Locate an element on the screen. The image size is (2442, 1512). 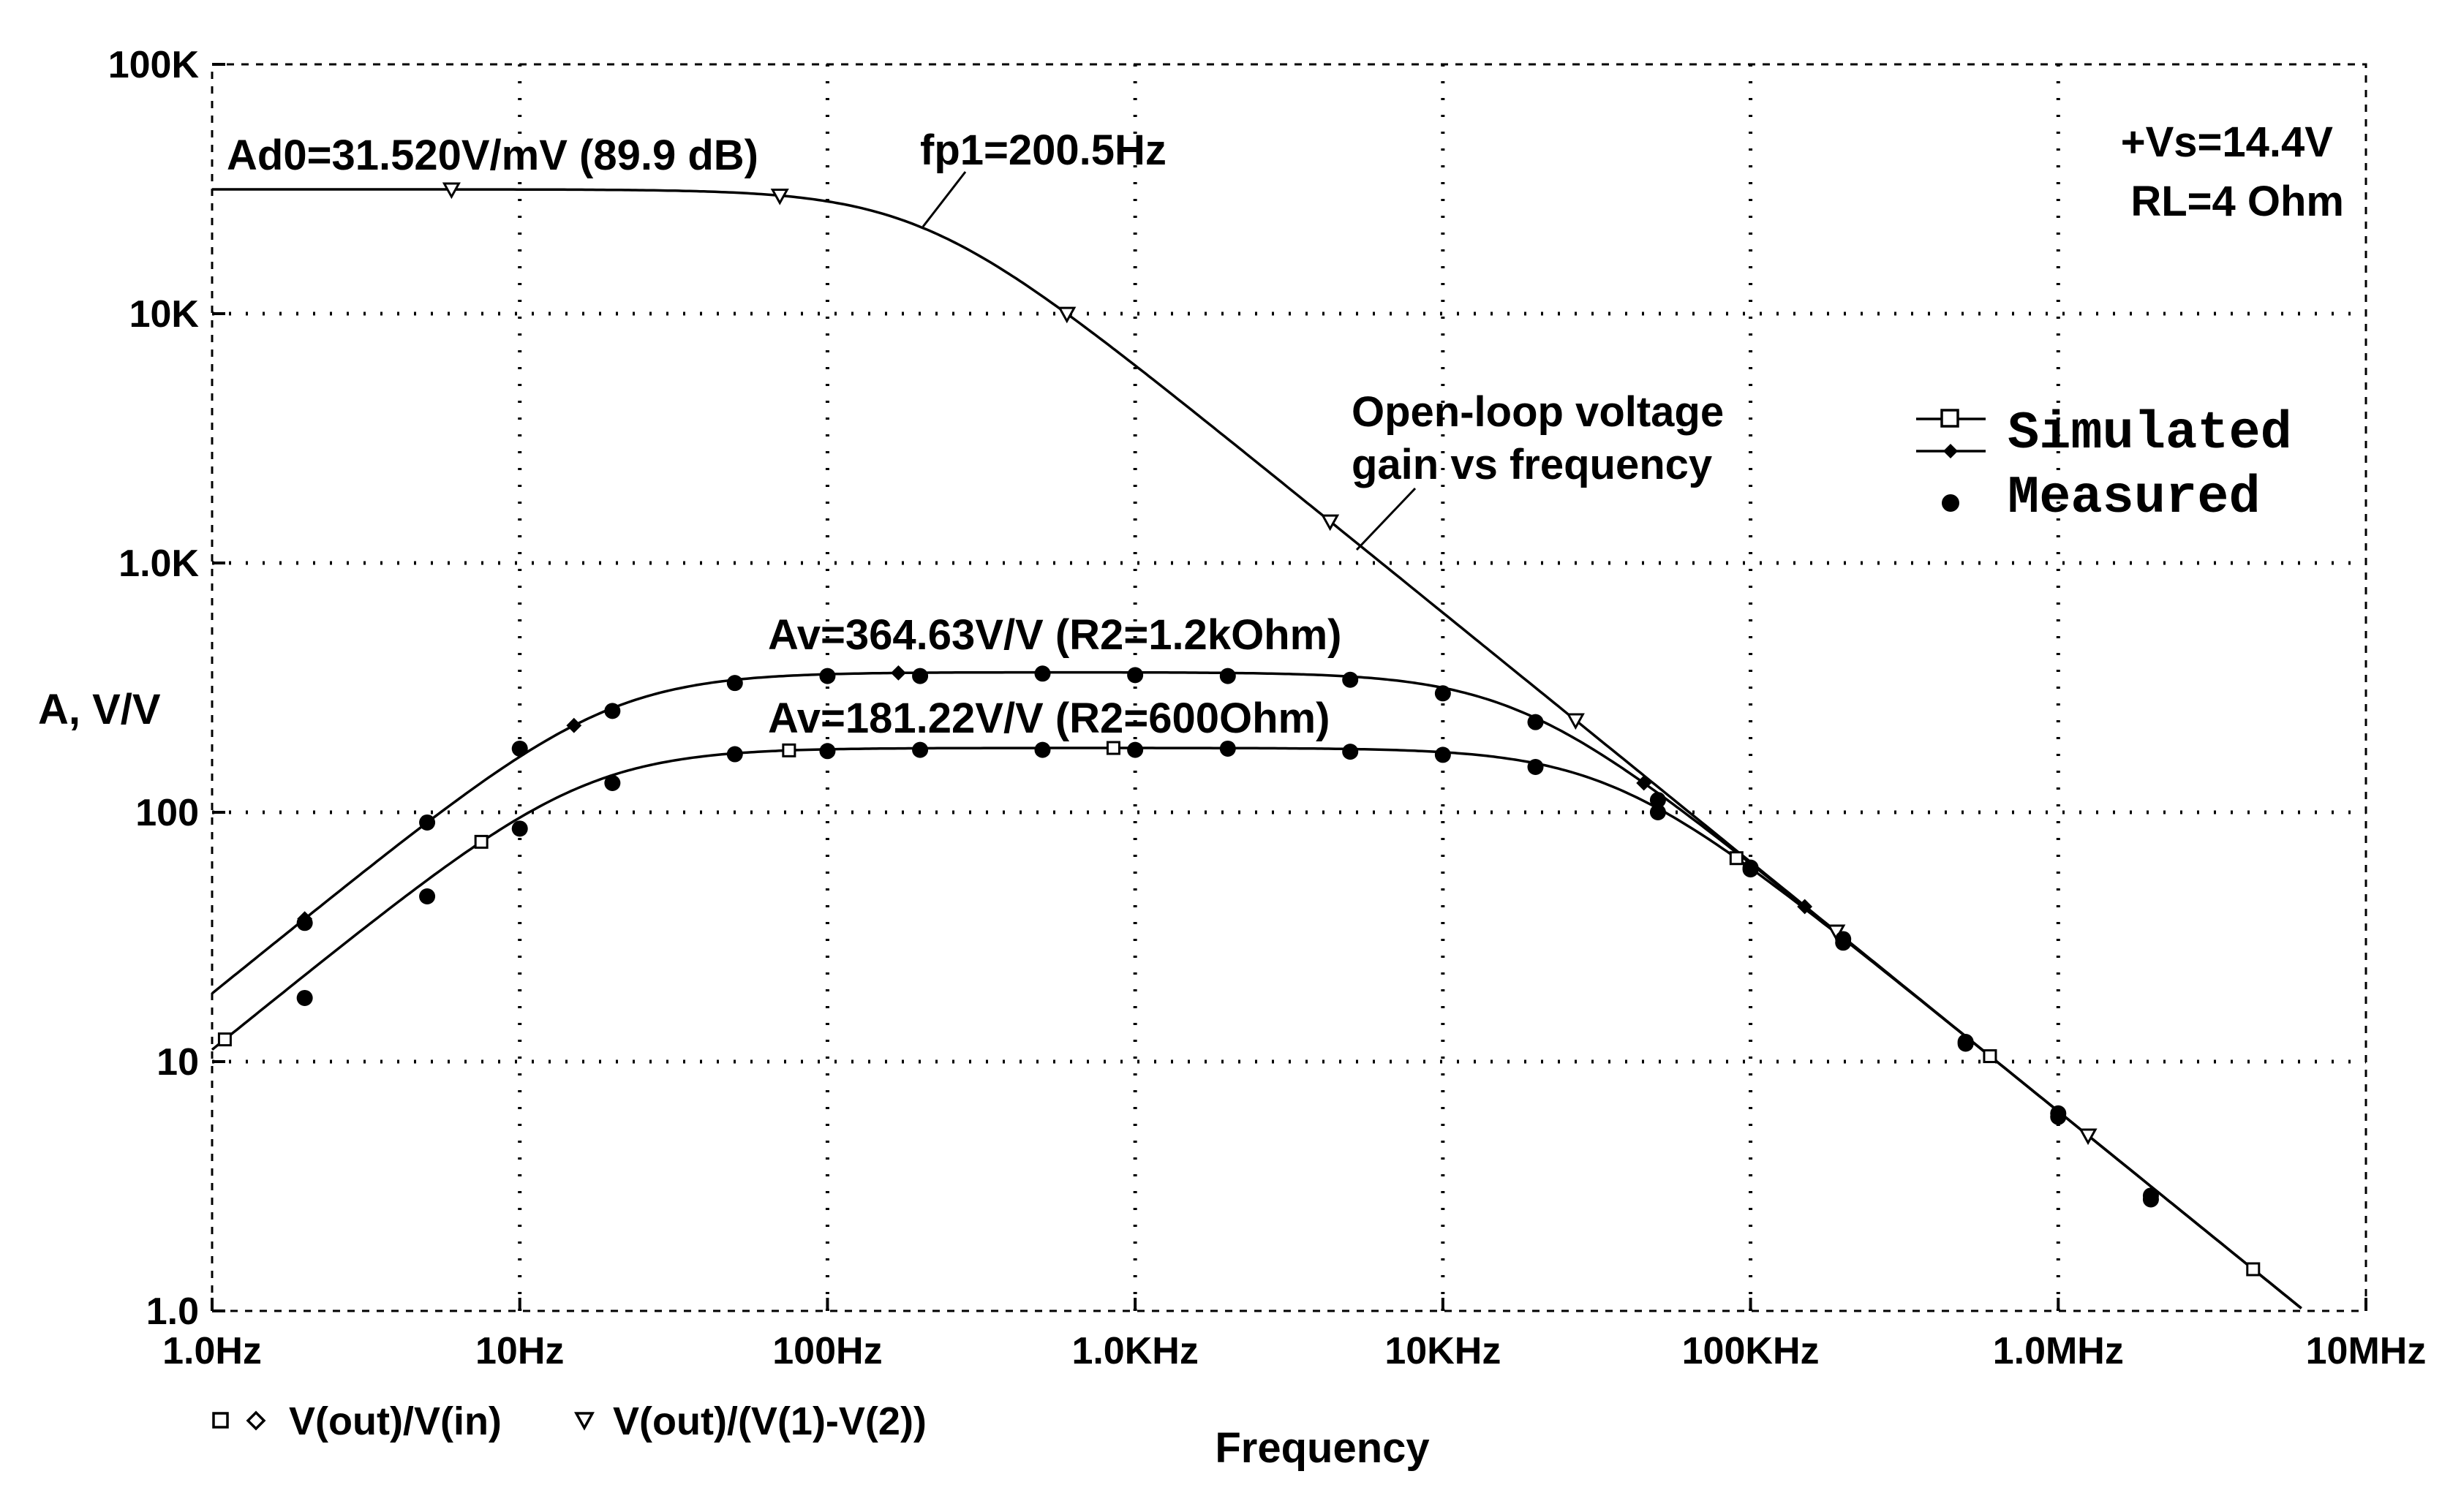
annotation-vs: +Vs=14.4V is located at coordinates (2227, 142).